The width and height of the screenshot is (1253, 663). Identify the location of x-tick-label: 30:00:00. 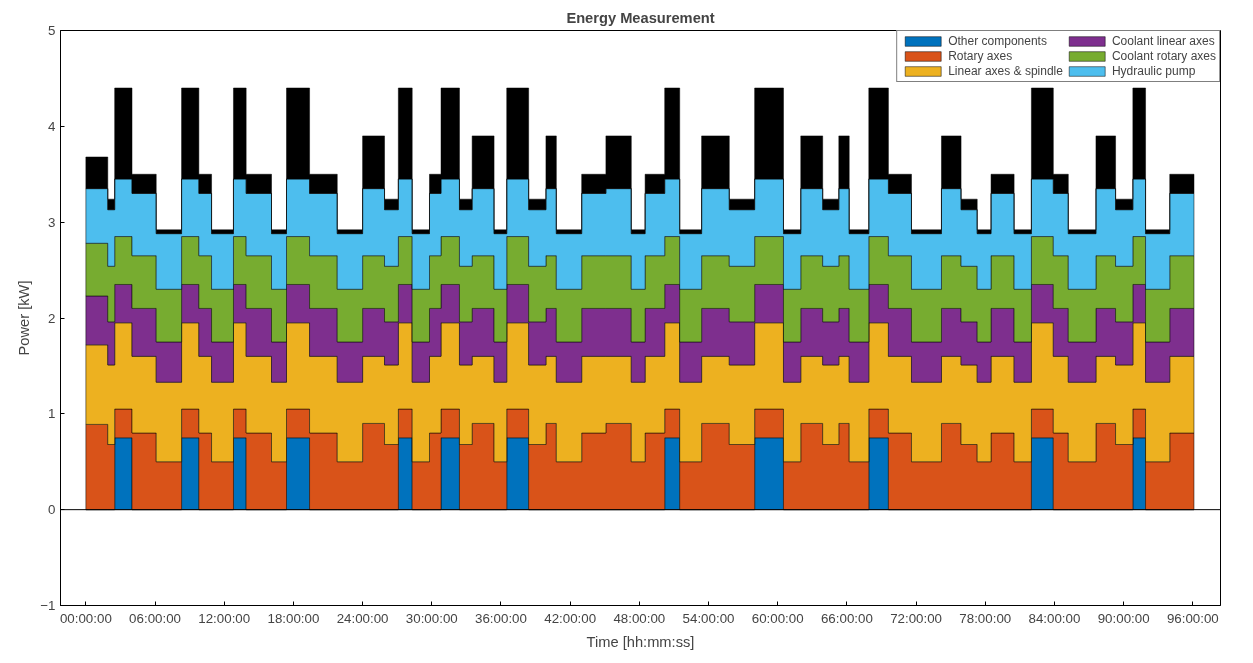
(431, 618).